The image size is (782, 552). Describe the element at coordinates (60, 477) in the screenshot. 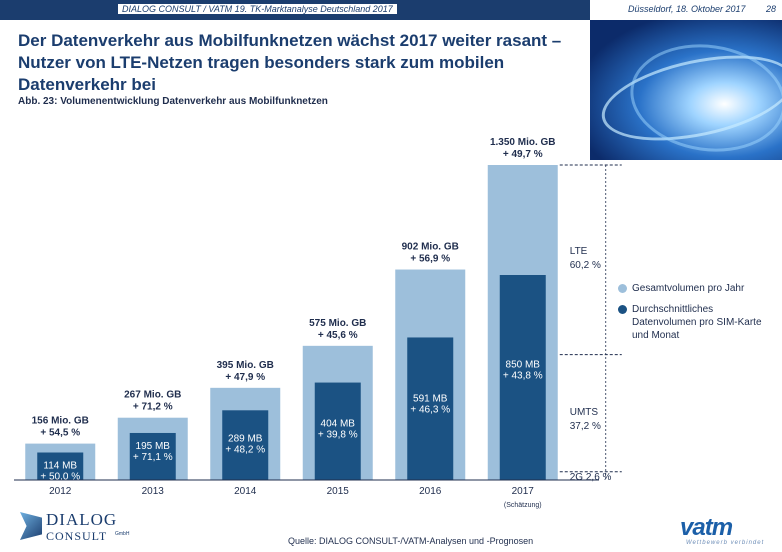

I see `per-sim-growth-label-2012: + 50,0 %` at that location.